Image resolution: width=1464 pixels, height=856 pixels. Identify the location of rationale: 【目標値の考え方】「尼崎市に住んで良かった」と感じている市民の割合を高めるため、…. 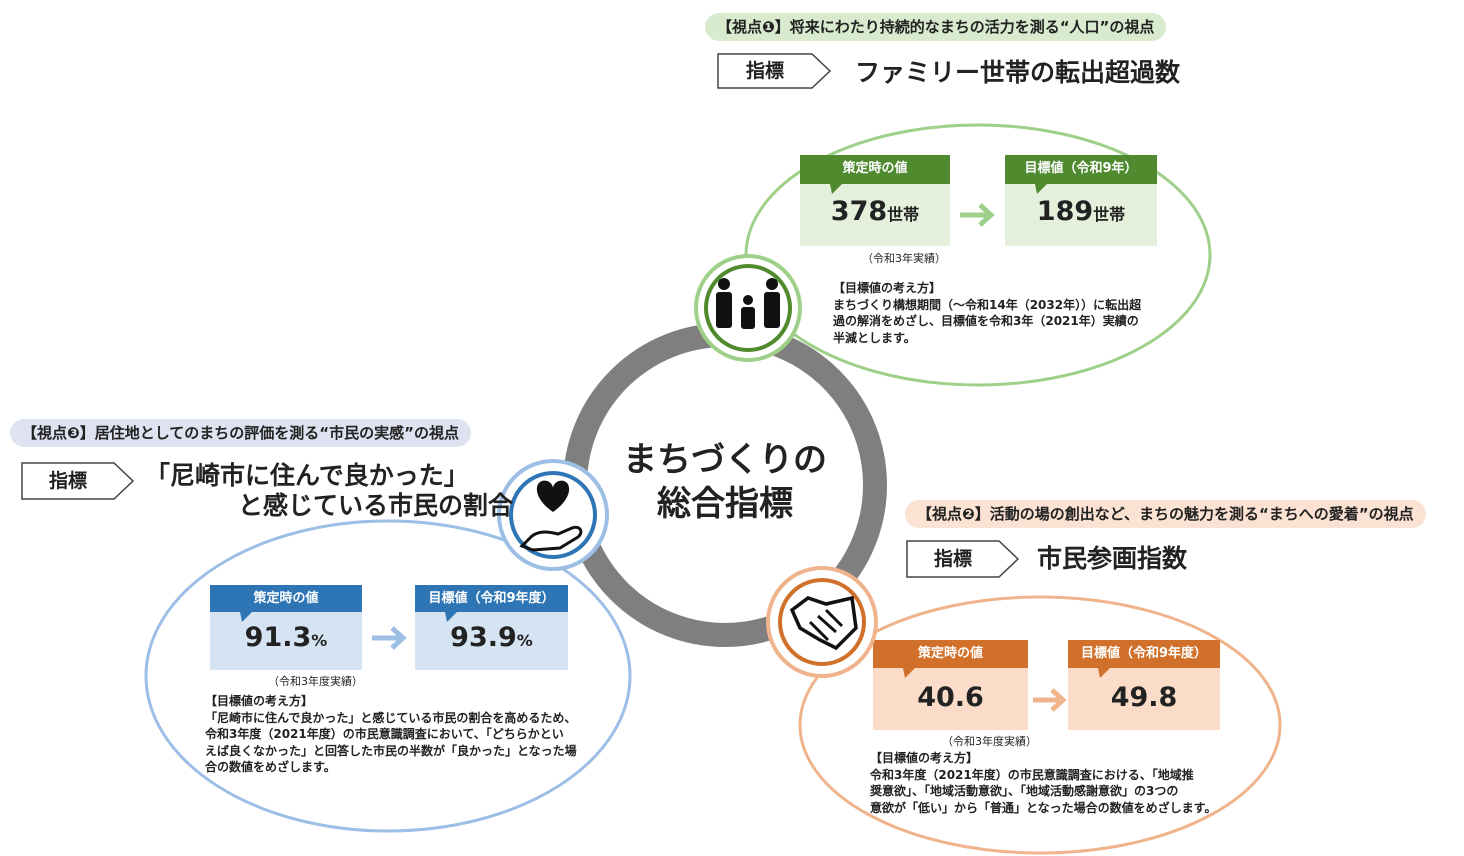
(391, 734).